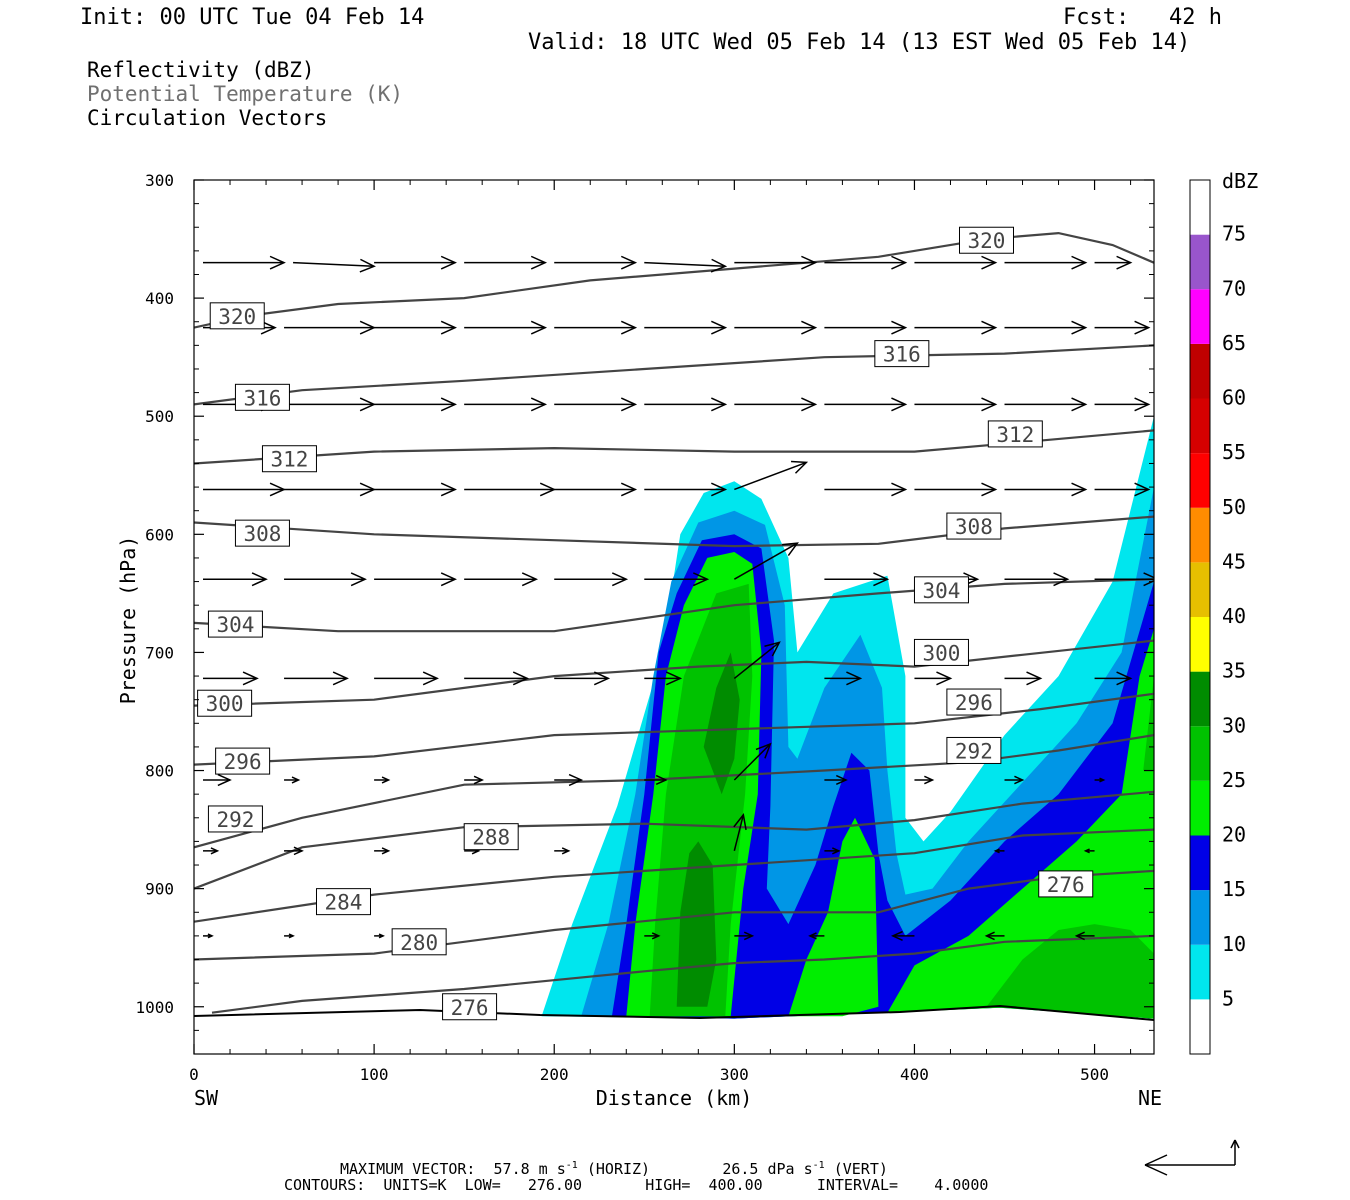 The image size is (1350, 1200). I want to click on legend-potential-temperature: Potential Temperature (K), so click(245, 94).